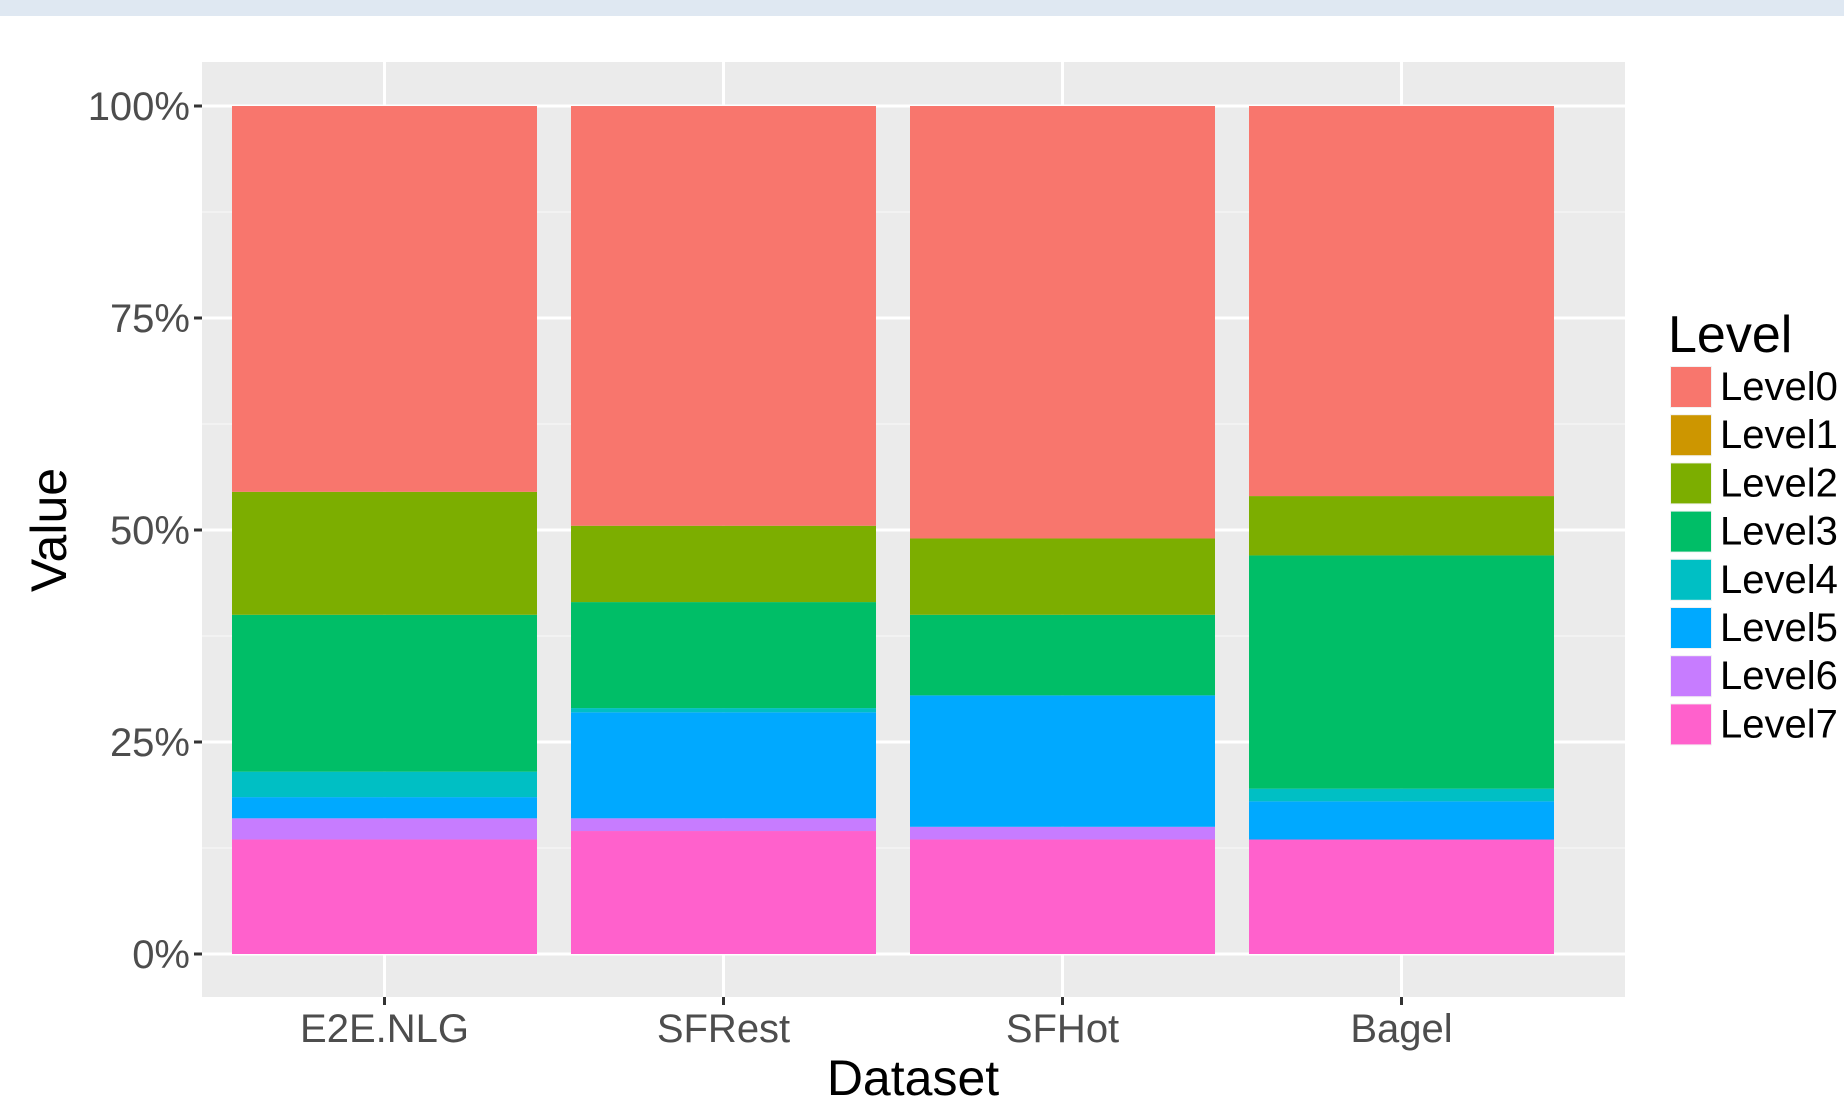 This screenshot has height=1097, width=1844. Describe the element at coordinates (150, 743) in the screenshot. I see `y-tick-label: 25%` at that location.